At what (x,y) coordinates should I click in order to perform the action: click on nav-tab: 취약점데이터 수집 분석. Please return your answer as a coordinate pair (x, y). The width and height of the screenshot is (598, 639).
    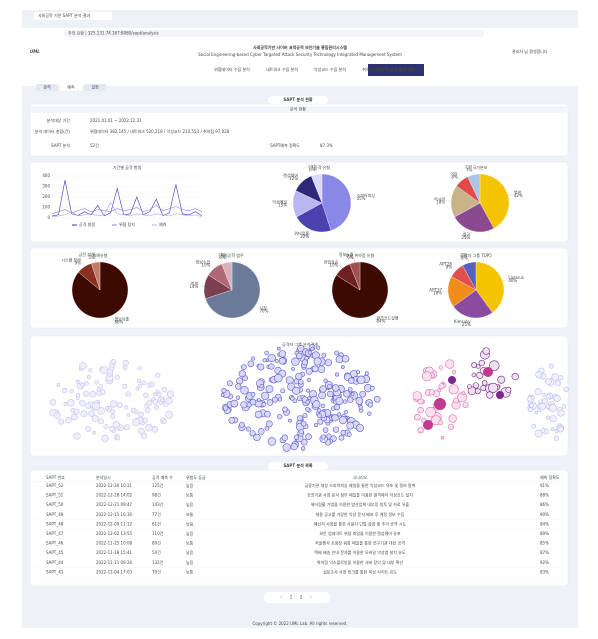
    Looking at the image, I should click on (382, 69).